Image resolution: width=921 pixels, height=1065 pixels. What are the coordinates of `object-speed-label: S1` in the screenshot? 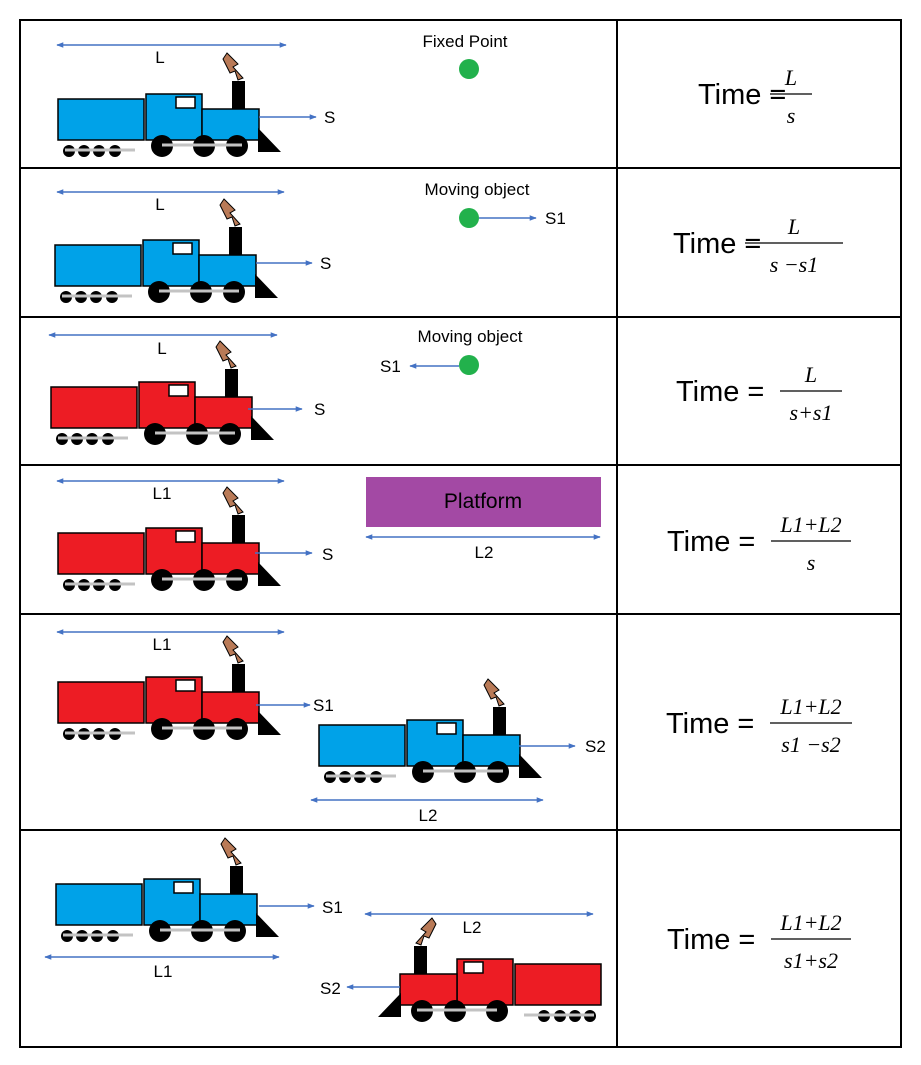 It's located at (390, 366).